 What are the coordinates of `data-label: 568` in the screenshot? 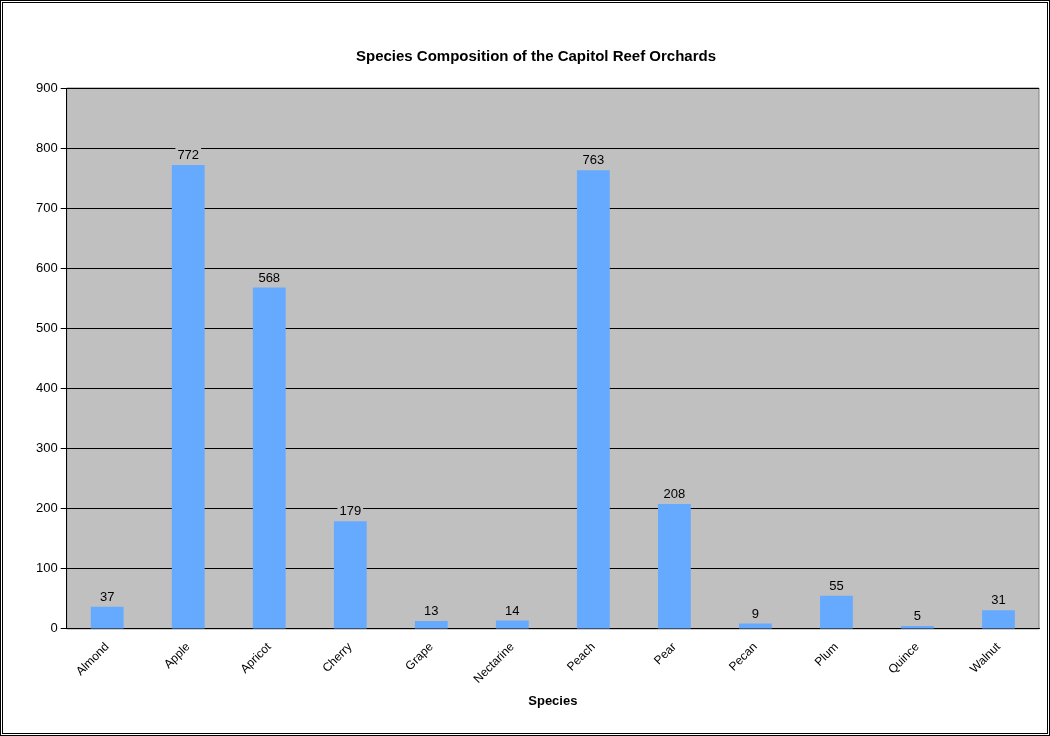 It's located at (269, 277).